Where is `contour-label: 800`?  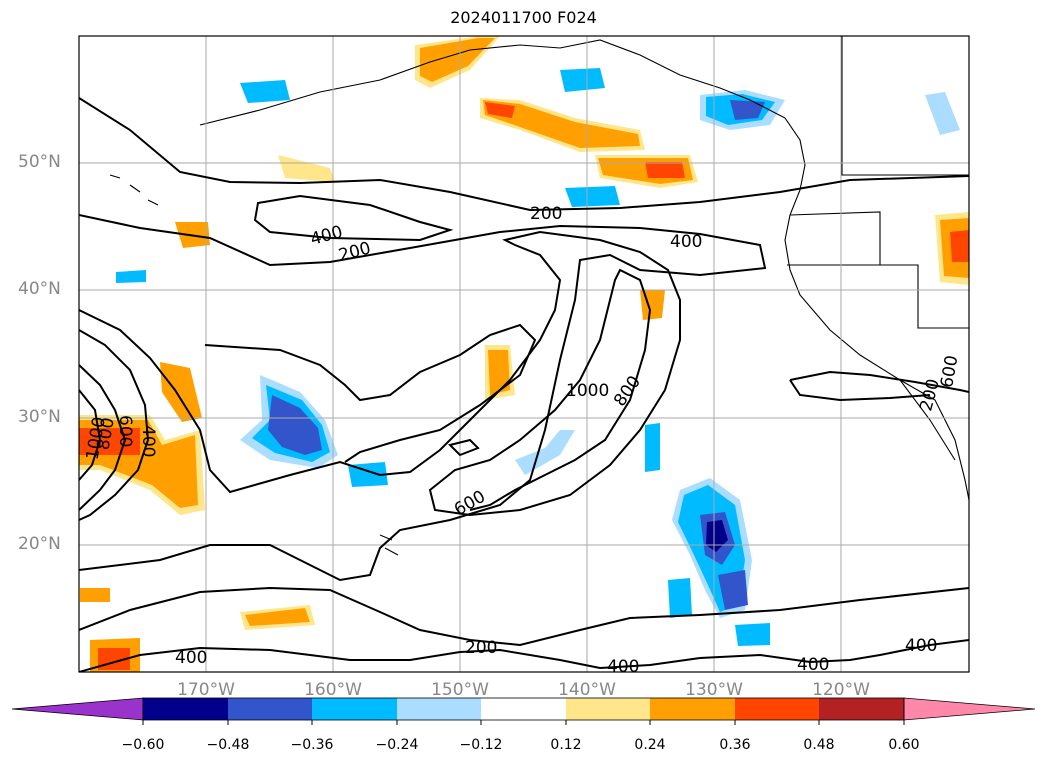
contour-label: 800 is located at coordinates (627, 391).